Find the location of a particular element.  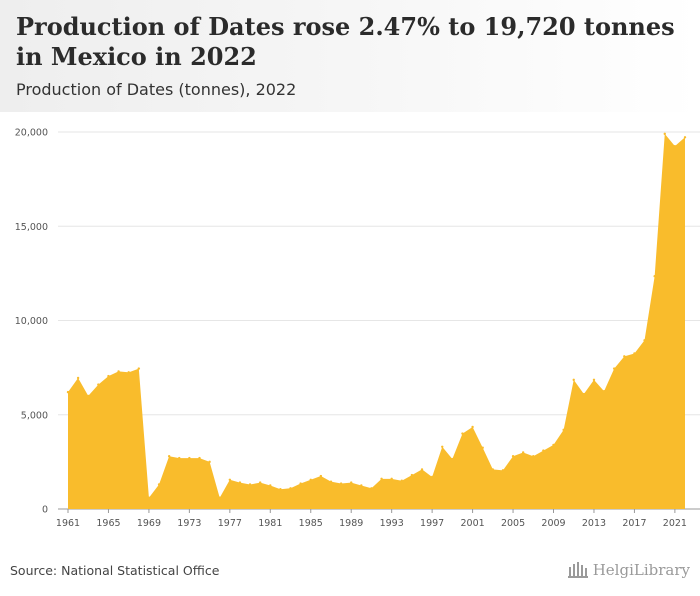

chart-subtitle: Production of Dates (tonnes), 2022 is located at coordinates (156, 89).